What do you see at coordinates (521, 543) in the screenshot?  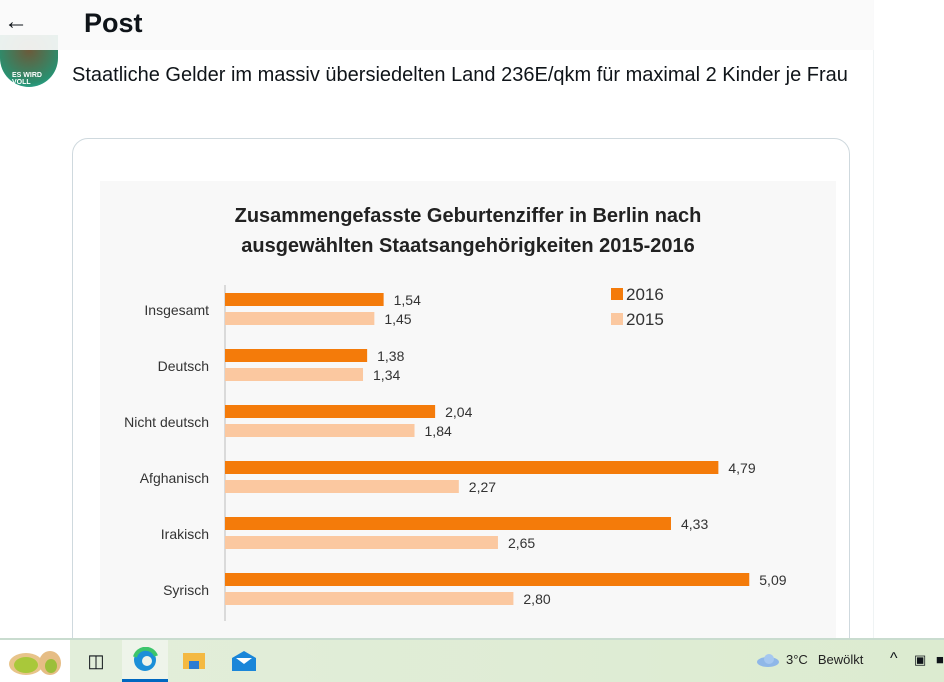 I see `data-label: 2,65` at bounding box center [521, 543].